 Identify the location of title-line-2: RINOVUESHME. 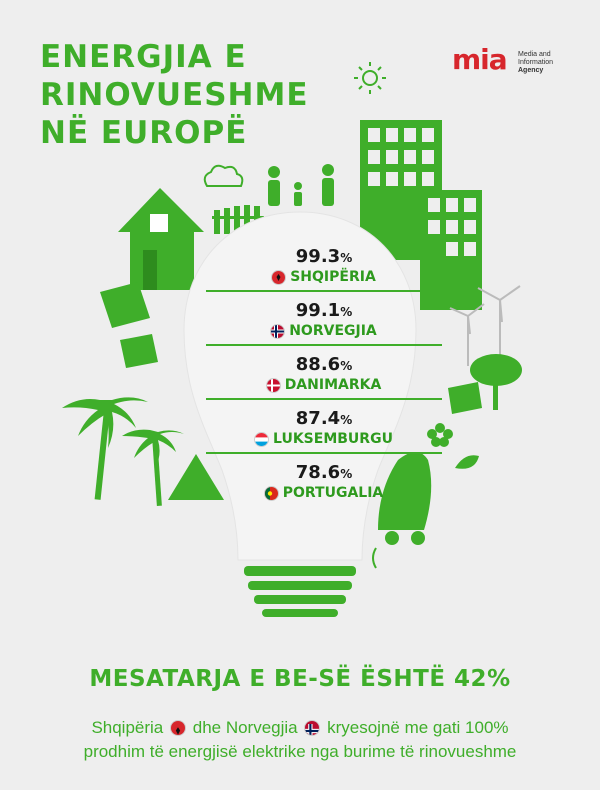
(174, 95).